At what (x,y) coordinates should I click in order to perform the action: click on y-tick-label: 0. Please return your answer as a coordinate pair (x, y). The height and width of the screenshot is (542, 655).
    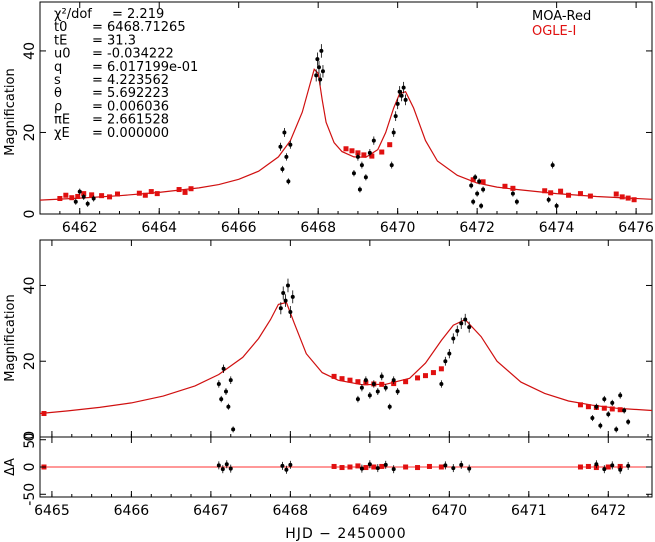
    Looking at the image, I should click on (30, 437).